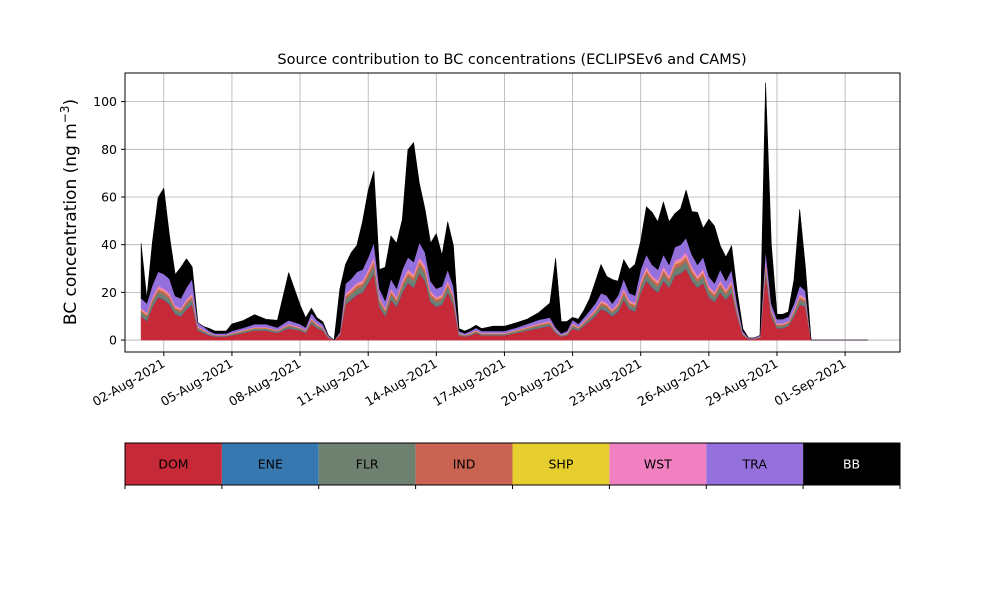 The width and height of the screenshot is (1000, 604). I want to click on y-axis-label-main: BC concentration (ng m, so click(71, 224).